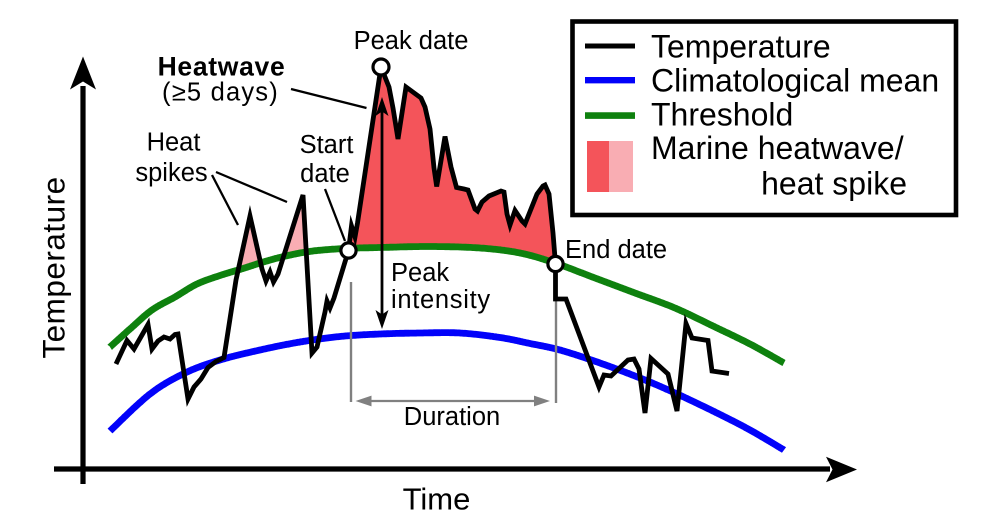 This screenshot has height=528, width=998. What do you see at coordinates (437, 499) in the screenshot?
I see `svg-text: Time` at bounding box center [437, 499].